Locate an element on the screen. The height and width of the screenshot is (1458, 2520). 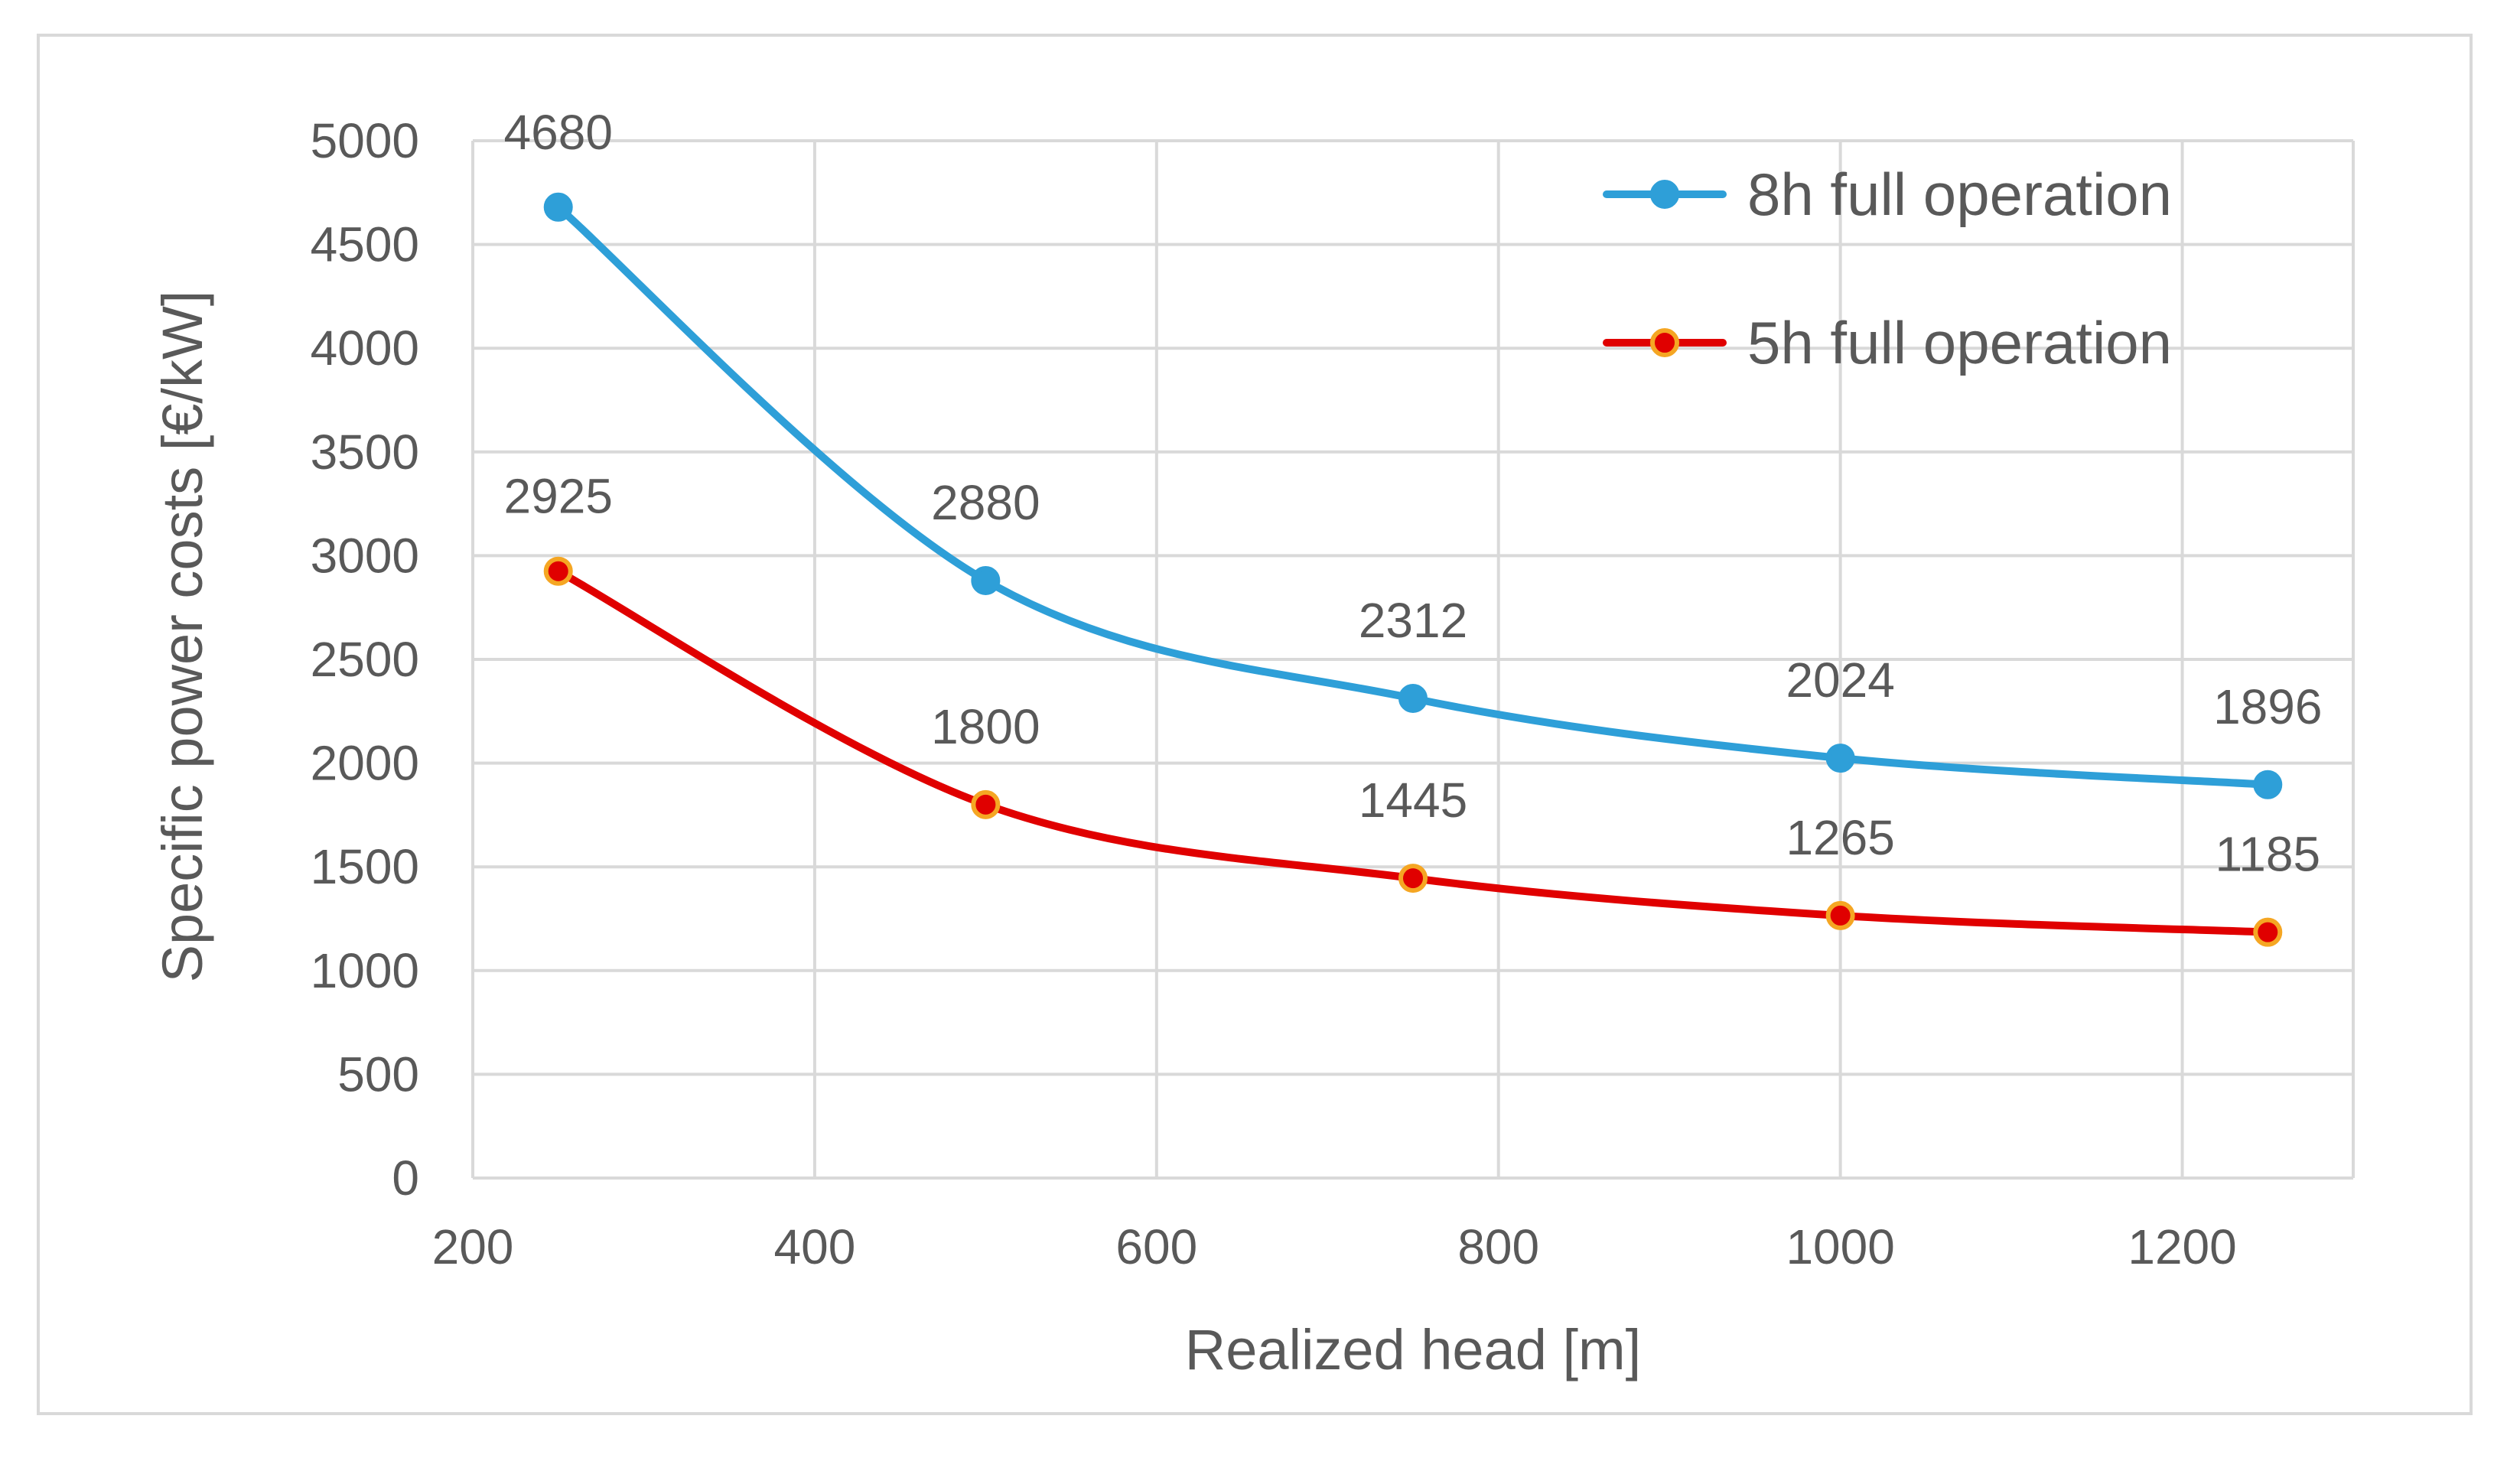
data-label: 1185 is located at coordinates (2267, 855).